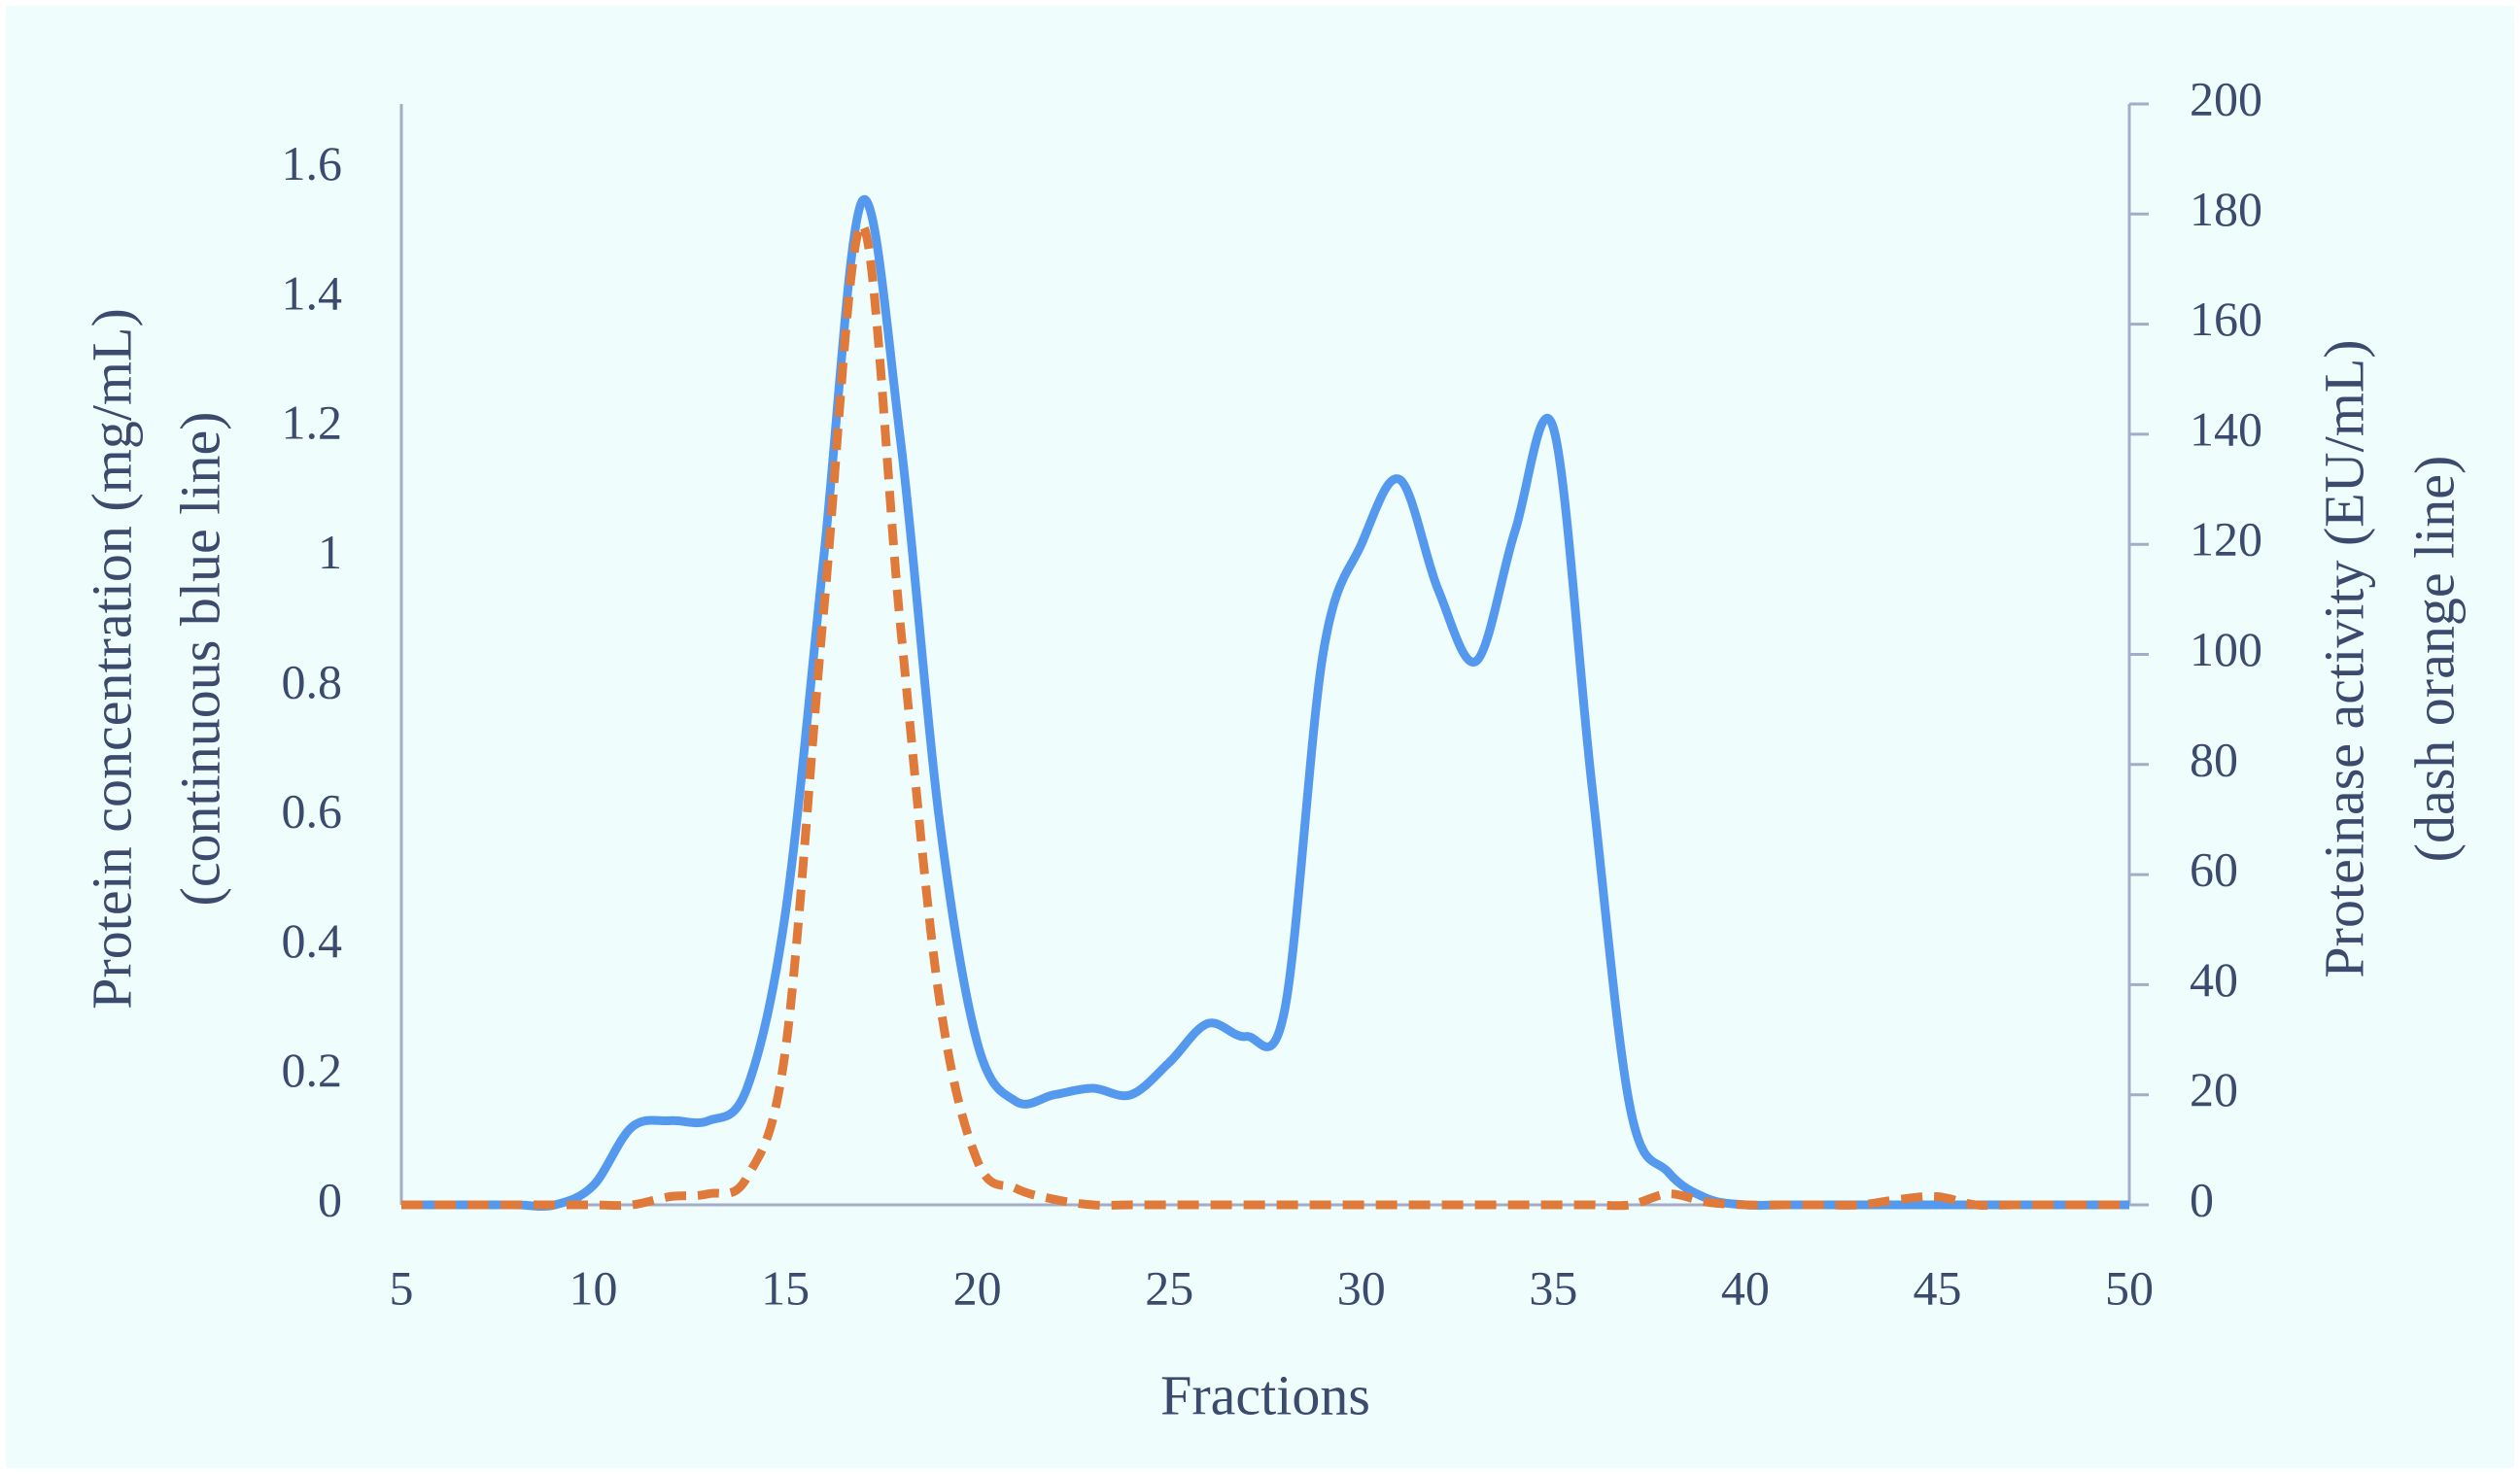  Describe the element at coordinates (1265, 1394) in the screenshot. I see `x-axis-title: Fractions` at that location.